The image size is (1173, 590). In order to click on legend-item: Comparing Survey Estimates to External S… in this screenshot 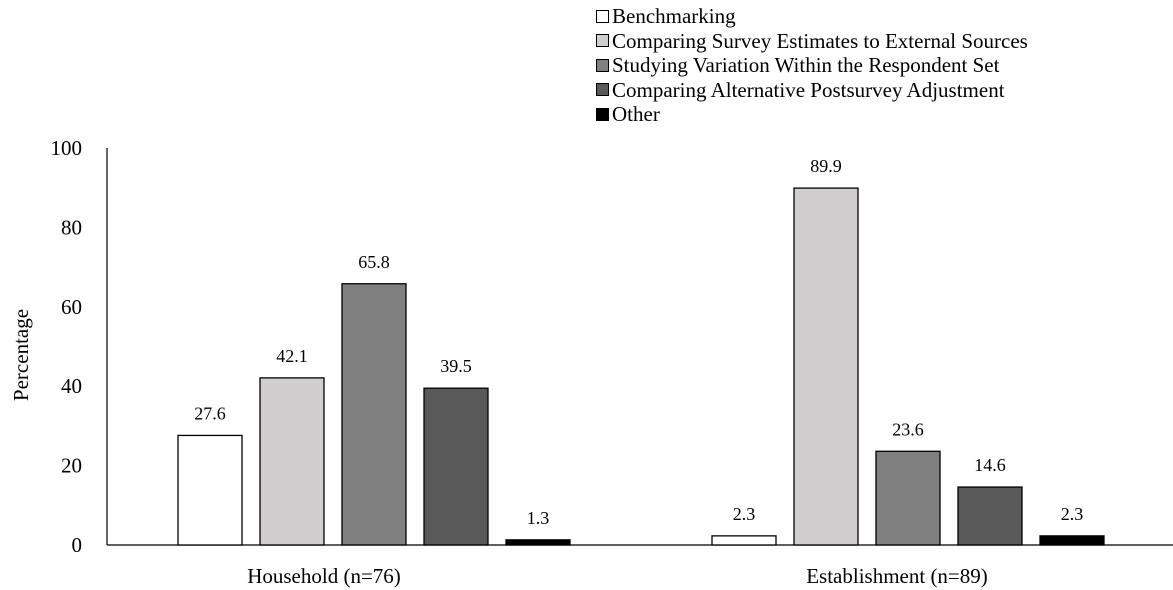, I will do `click(812, 41)`.